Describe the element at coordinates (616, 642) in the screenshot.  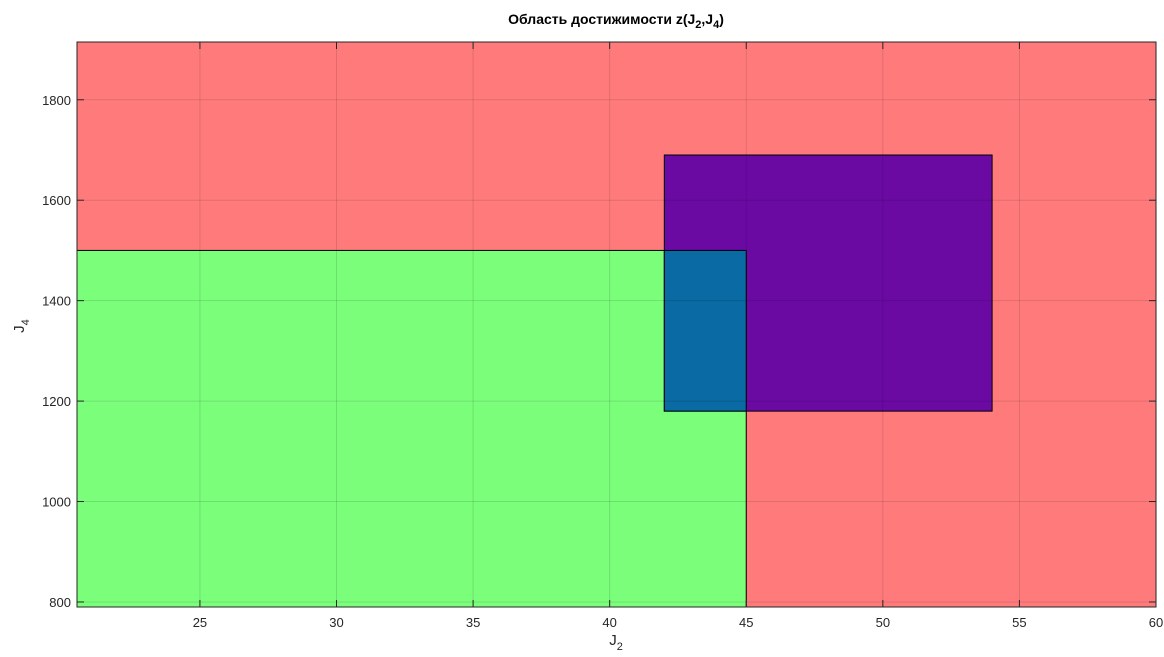
I see `x-axis-label: J2` at that location.